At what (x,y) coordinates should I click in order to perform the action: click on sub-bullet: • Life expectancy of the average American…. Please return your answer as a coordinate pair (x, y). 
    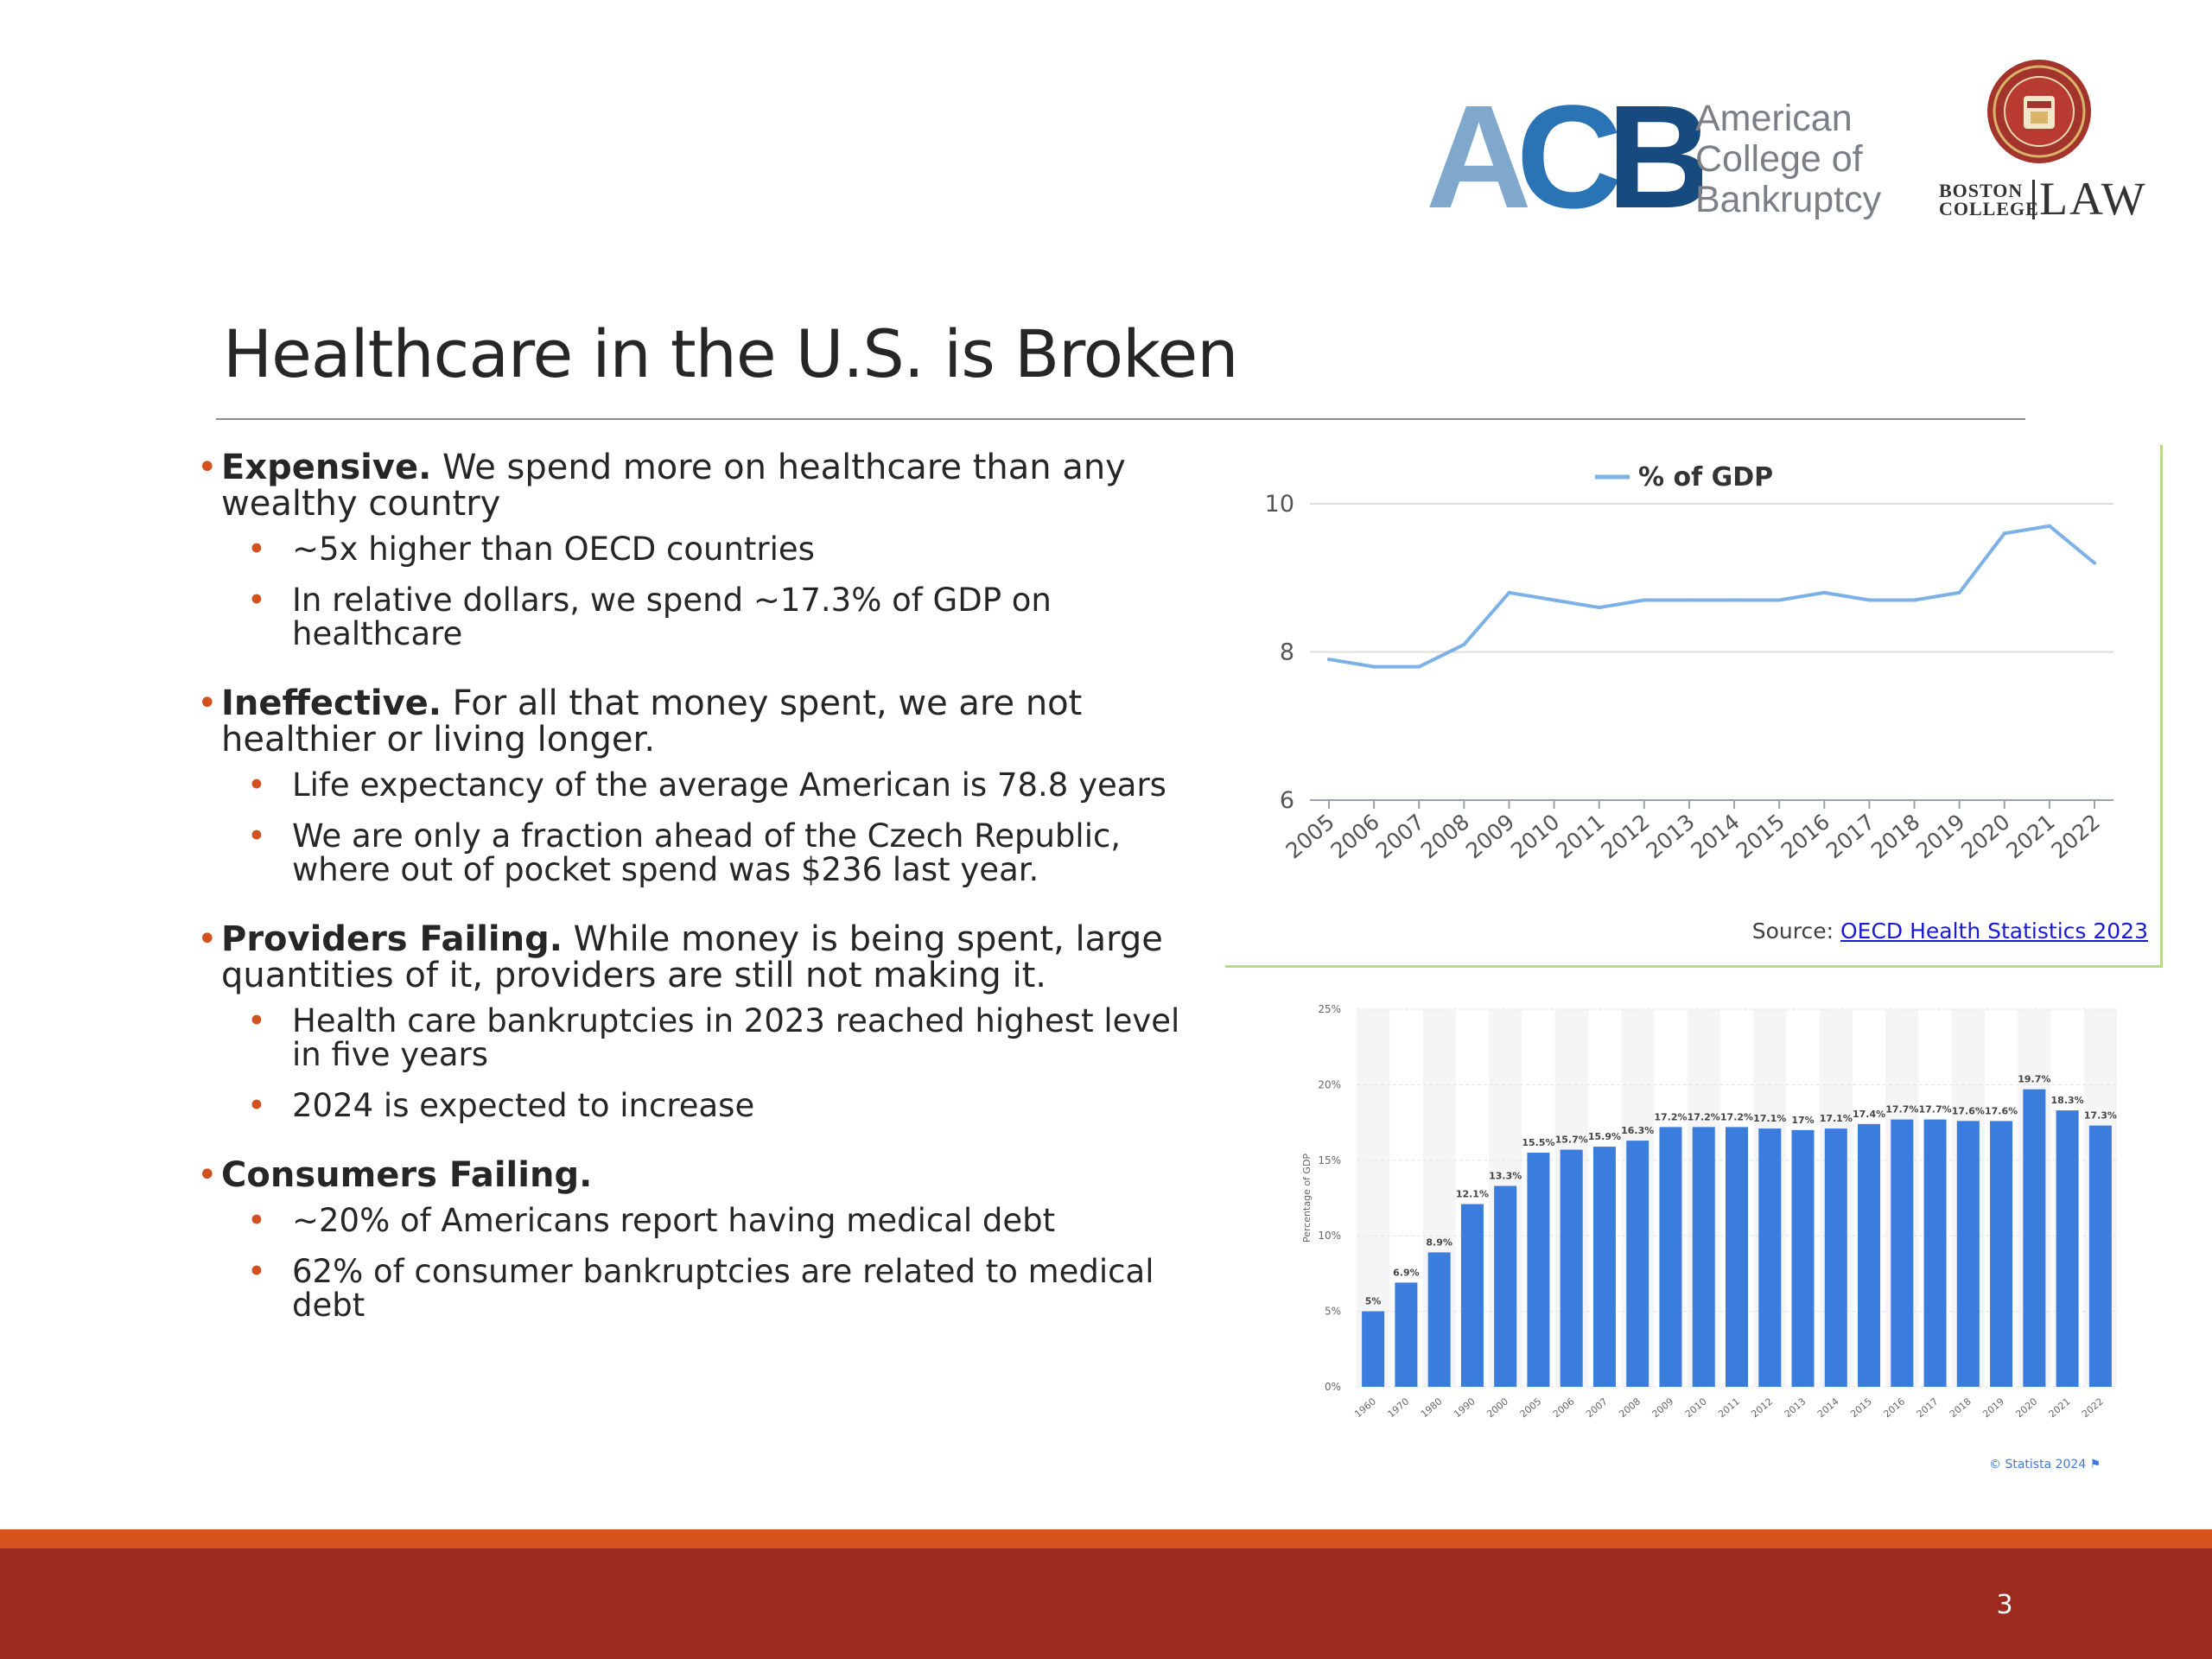
    Looking at the image, I should click on (698, 785).